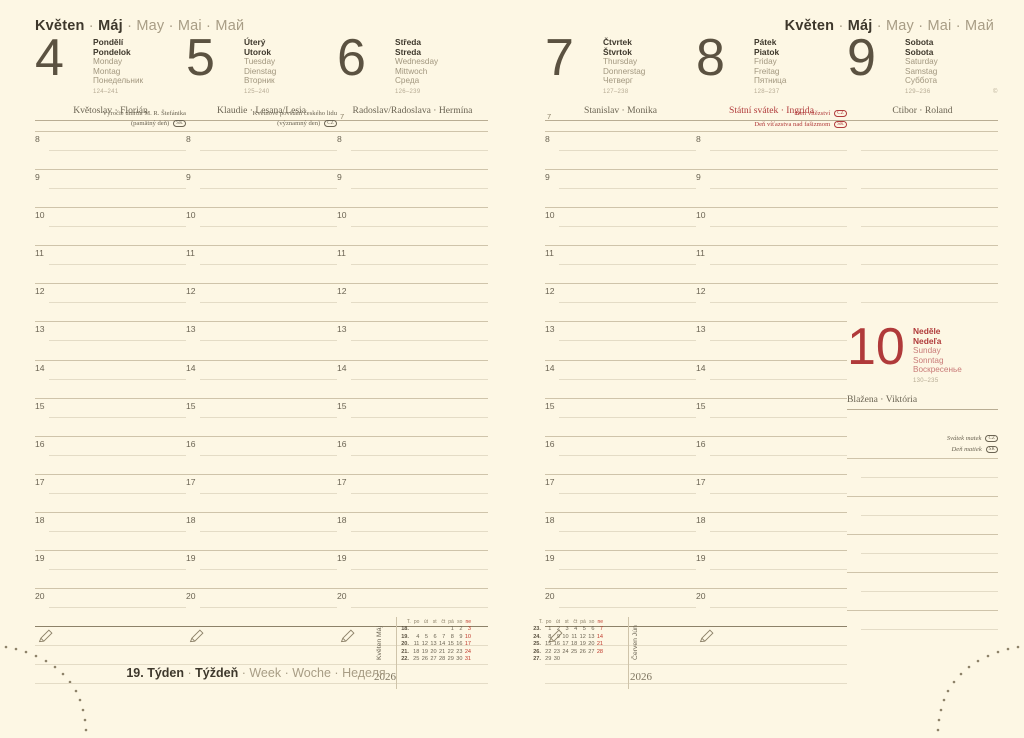 The width and height of the screenshot is (1024, 738). I want to click on mini-day-31: 31, so click(468, 659).